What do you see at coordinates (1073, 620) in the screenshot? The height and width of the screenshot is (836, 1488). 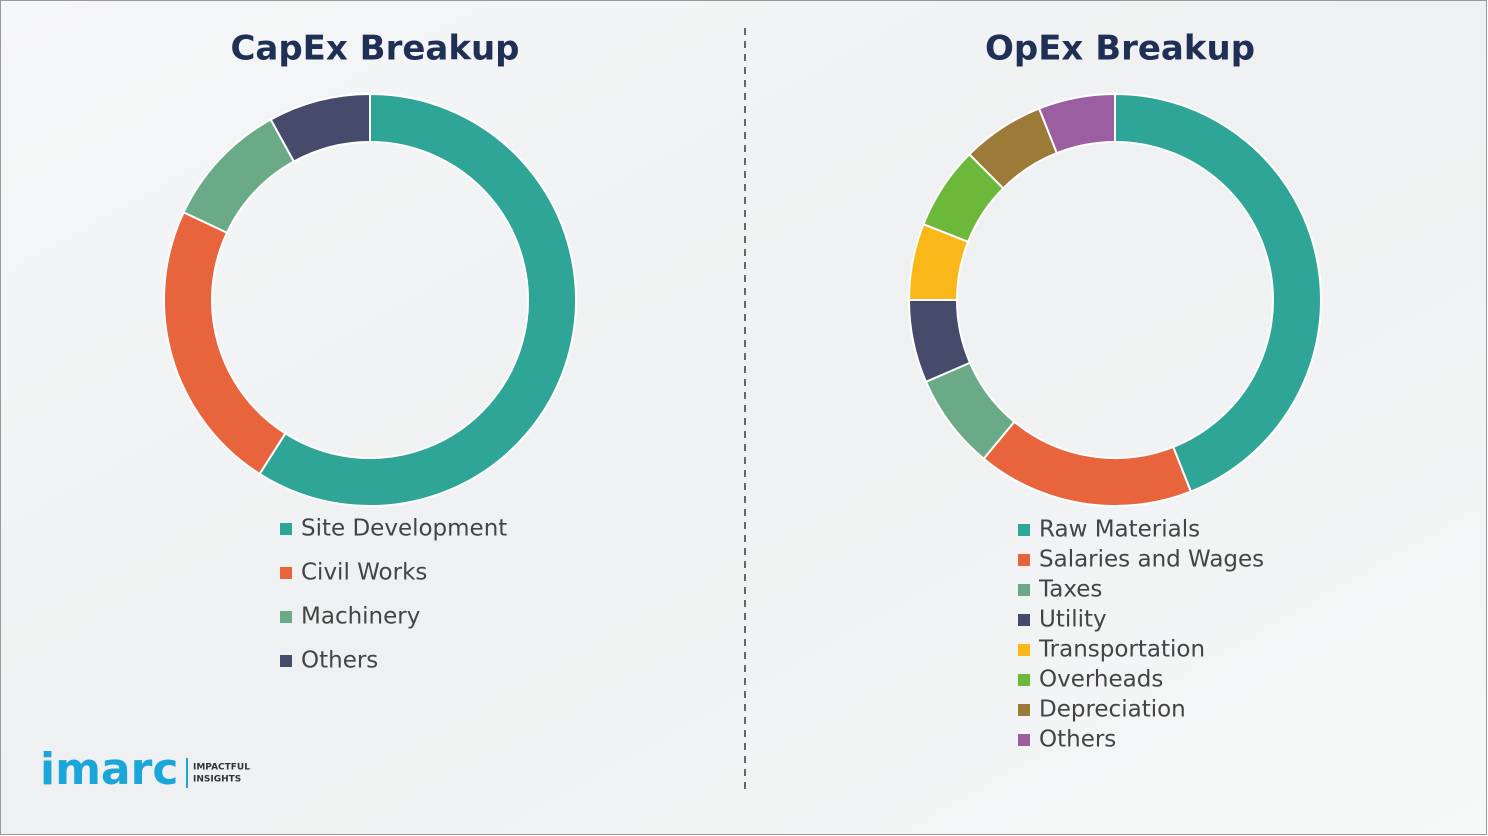 I see `legend-label: Utility` at bounding box center [1073, 620].